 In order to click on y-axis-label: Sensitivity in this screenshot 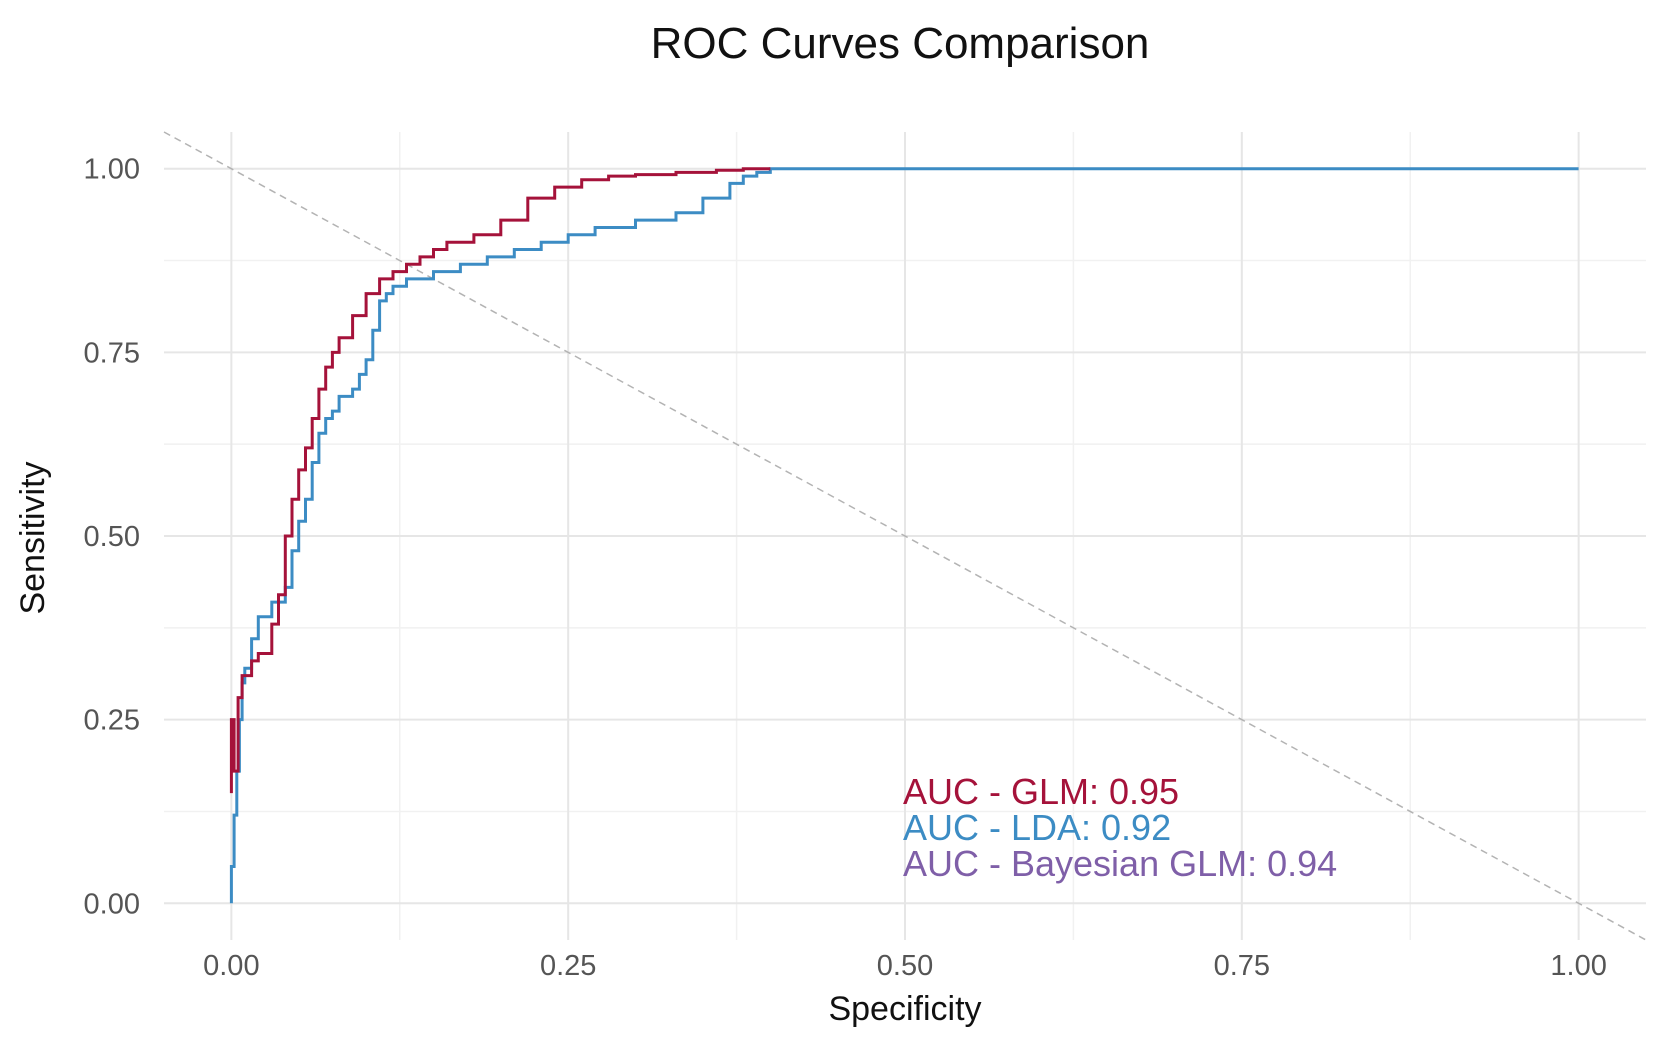, I will do `click(33, 537)`.